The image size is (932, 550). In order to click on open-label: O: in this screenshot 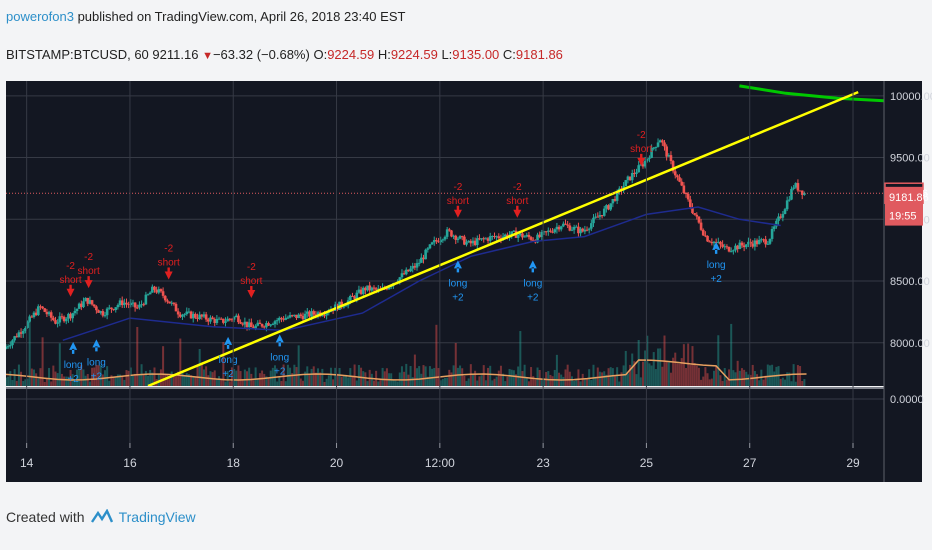, I will do `click(320, 54)`.